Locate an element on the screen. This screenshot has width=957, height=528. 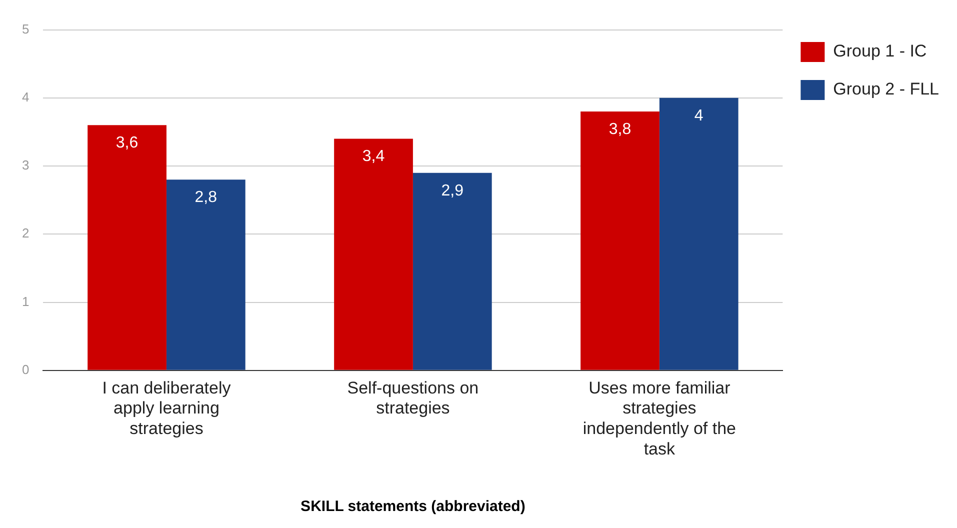
legend-label: Group 1 - IC is located at coordinates (880, 51).